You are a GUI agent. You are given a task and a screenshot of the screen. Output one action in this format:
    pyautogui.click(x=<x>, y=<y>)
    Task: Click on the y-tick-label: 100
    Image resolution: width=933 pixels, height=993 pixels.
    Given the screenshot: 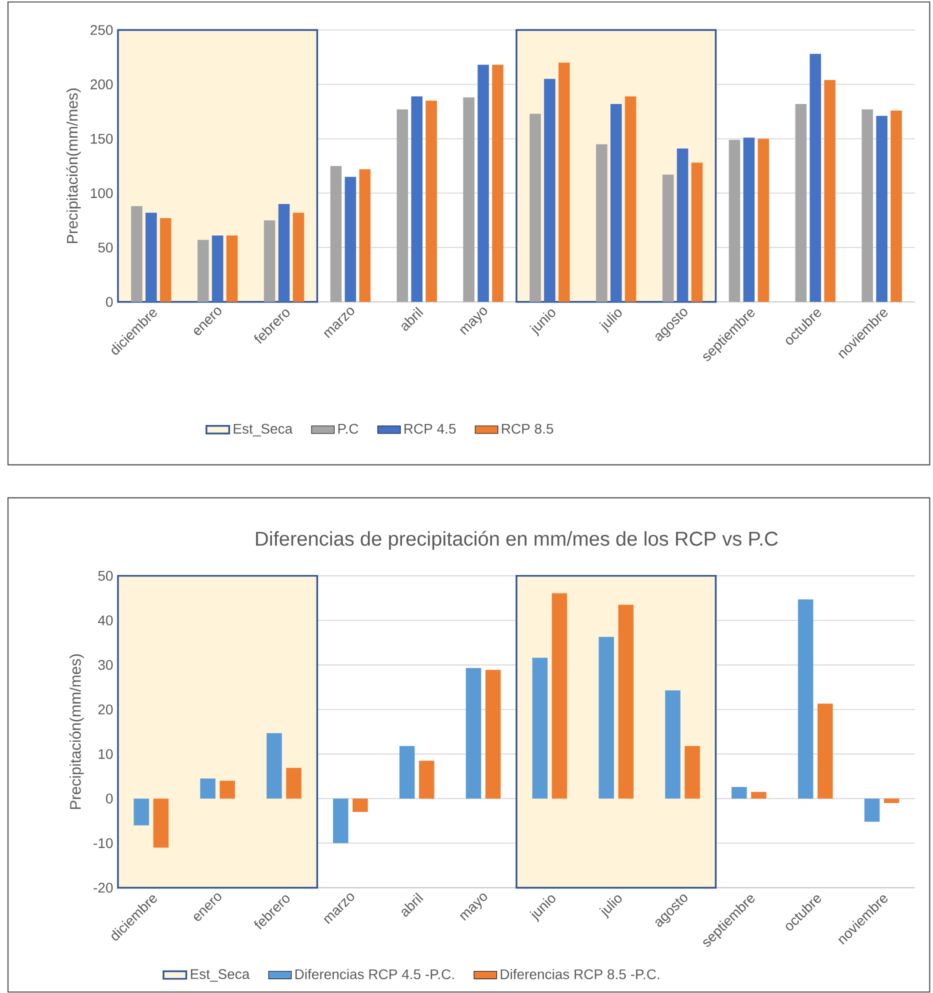 What is the action you would take?
    pyautogui.click(x=101, y=193)
    